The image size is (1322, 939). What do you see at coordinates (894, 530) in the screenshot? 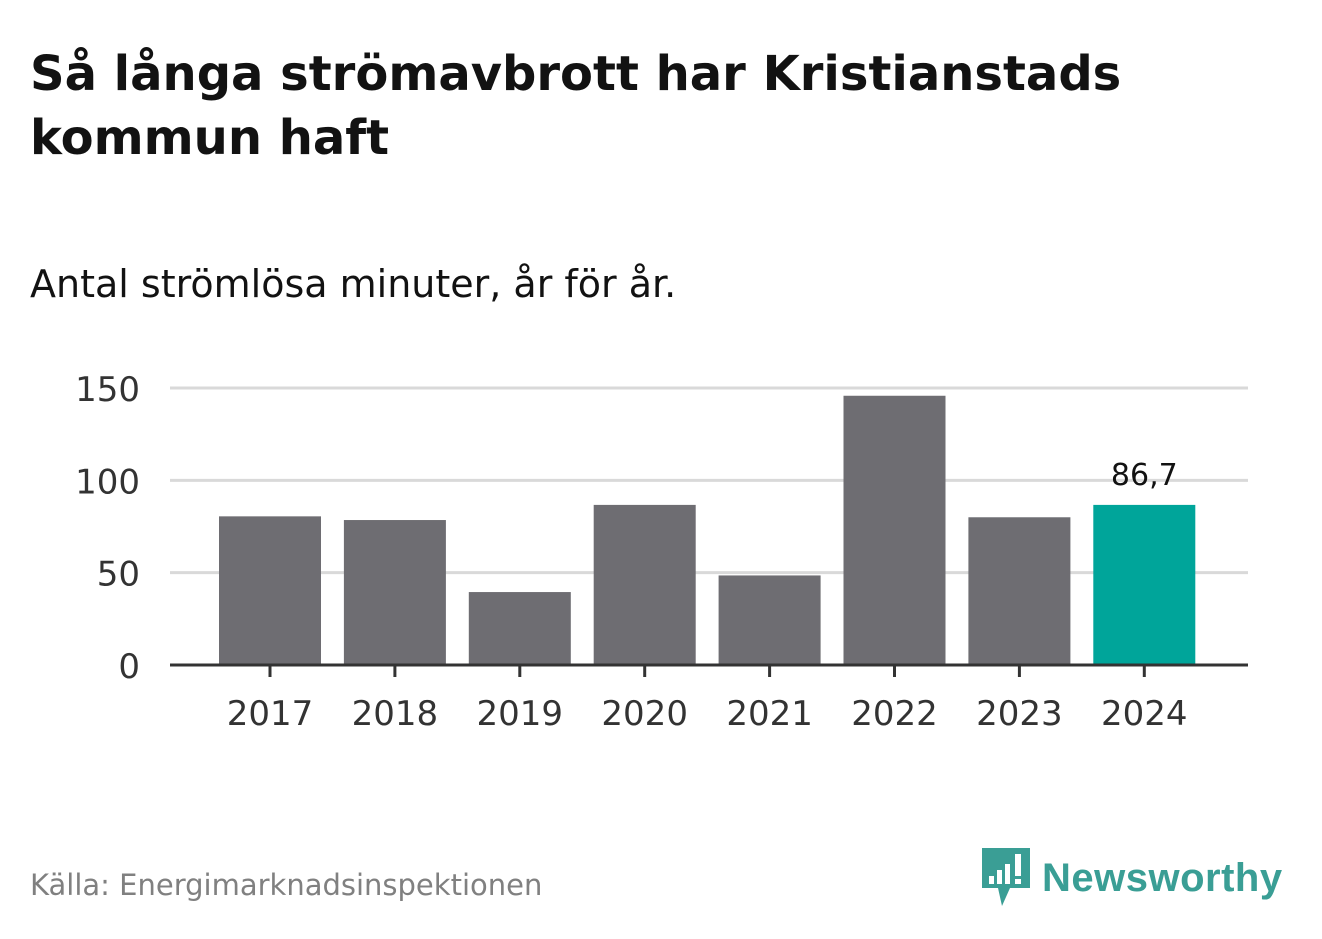
I see `bar-2022` at bounding box center [894, 530].